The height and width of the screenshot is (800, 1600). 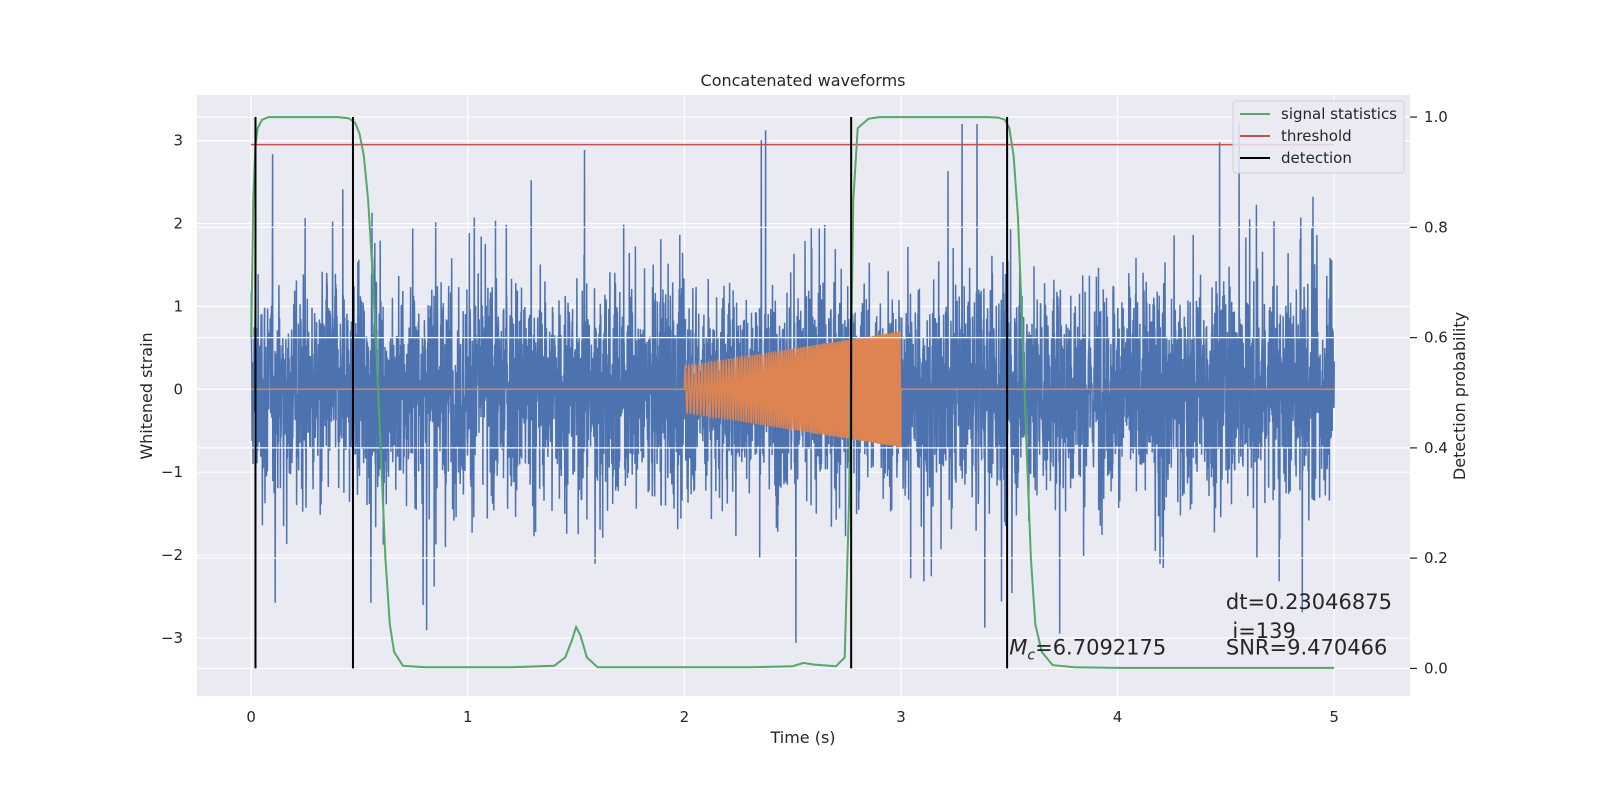 I want to click on annotation-text: Mc=6.7092175, so click(x=1087, y=650).